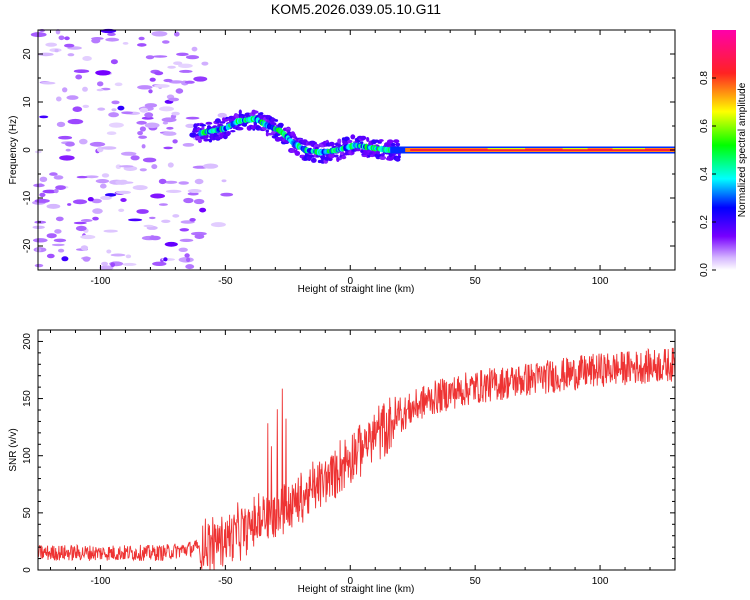 The width and height of the screenshot is (750, 600). I want to click on snr-x-label: Height of straight line (km), so click(356, 589).